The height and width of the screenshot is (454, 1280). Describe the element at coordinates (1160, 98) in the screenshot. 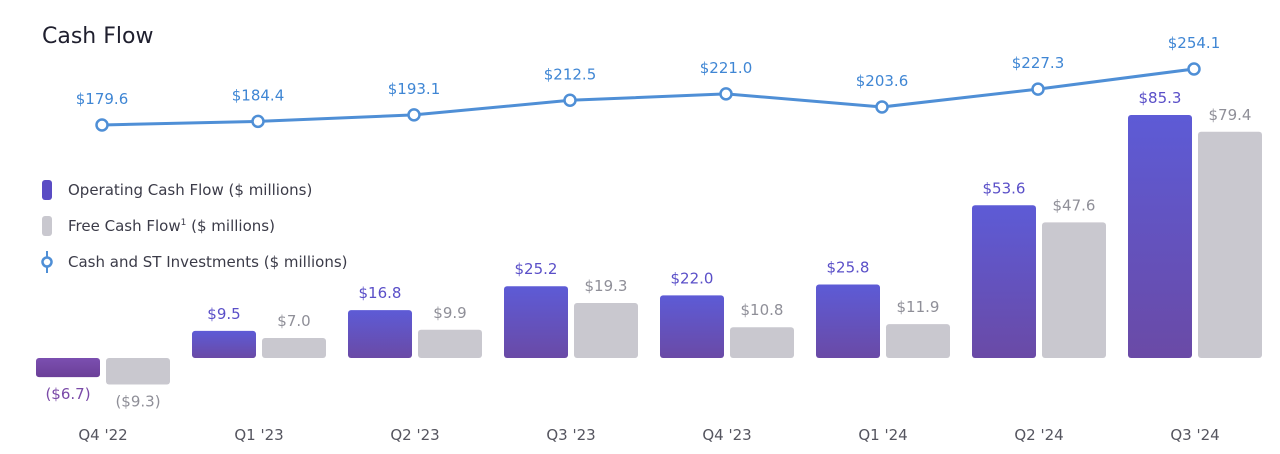

I see `operating-value-label: $85.3` at that location.